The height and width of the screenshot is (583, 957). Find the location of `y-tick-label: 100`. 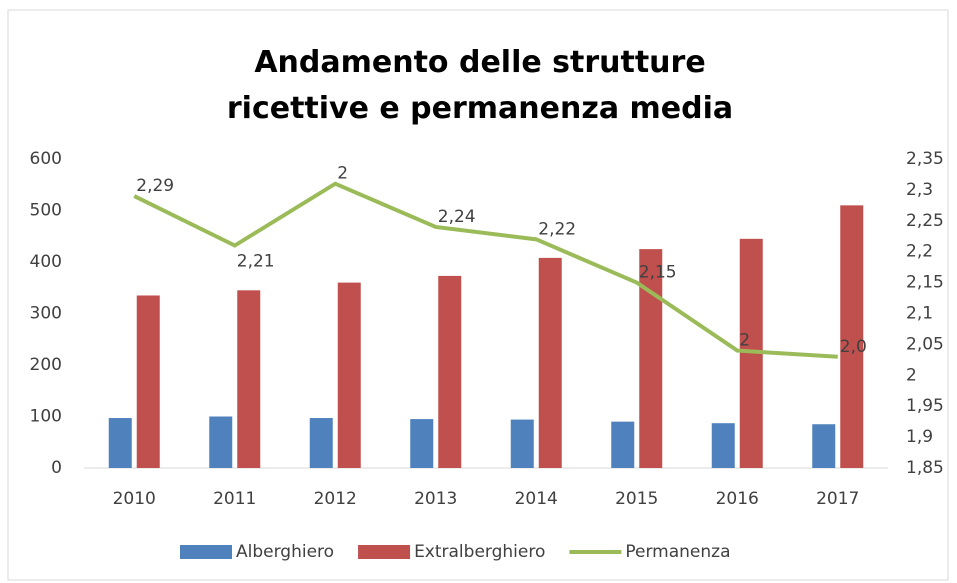

y-tick-label: 100 is located at coordinates (46, 417).